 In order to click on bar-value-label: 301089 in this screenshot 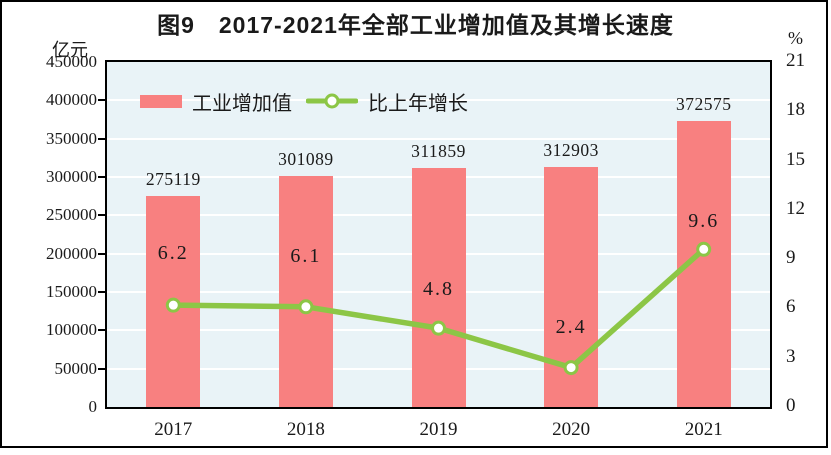, I will do `click(306, 159)`.